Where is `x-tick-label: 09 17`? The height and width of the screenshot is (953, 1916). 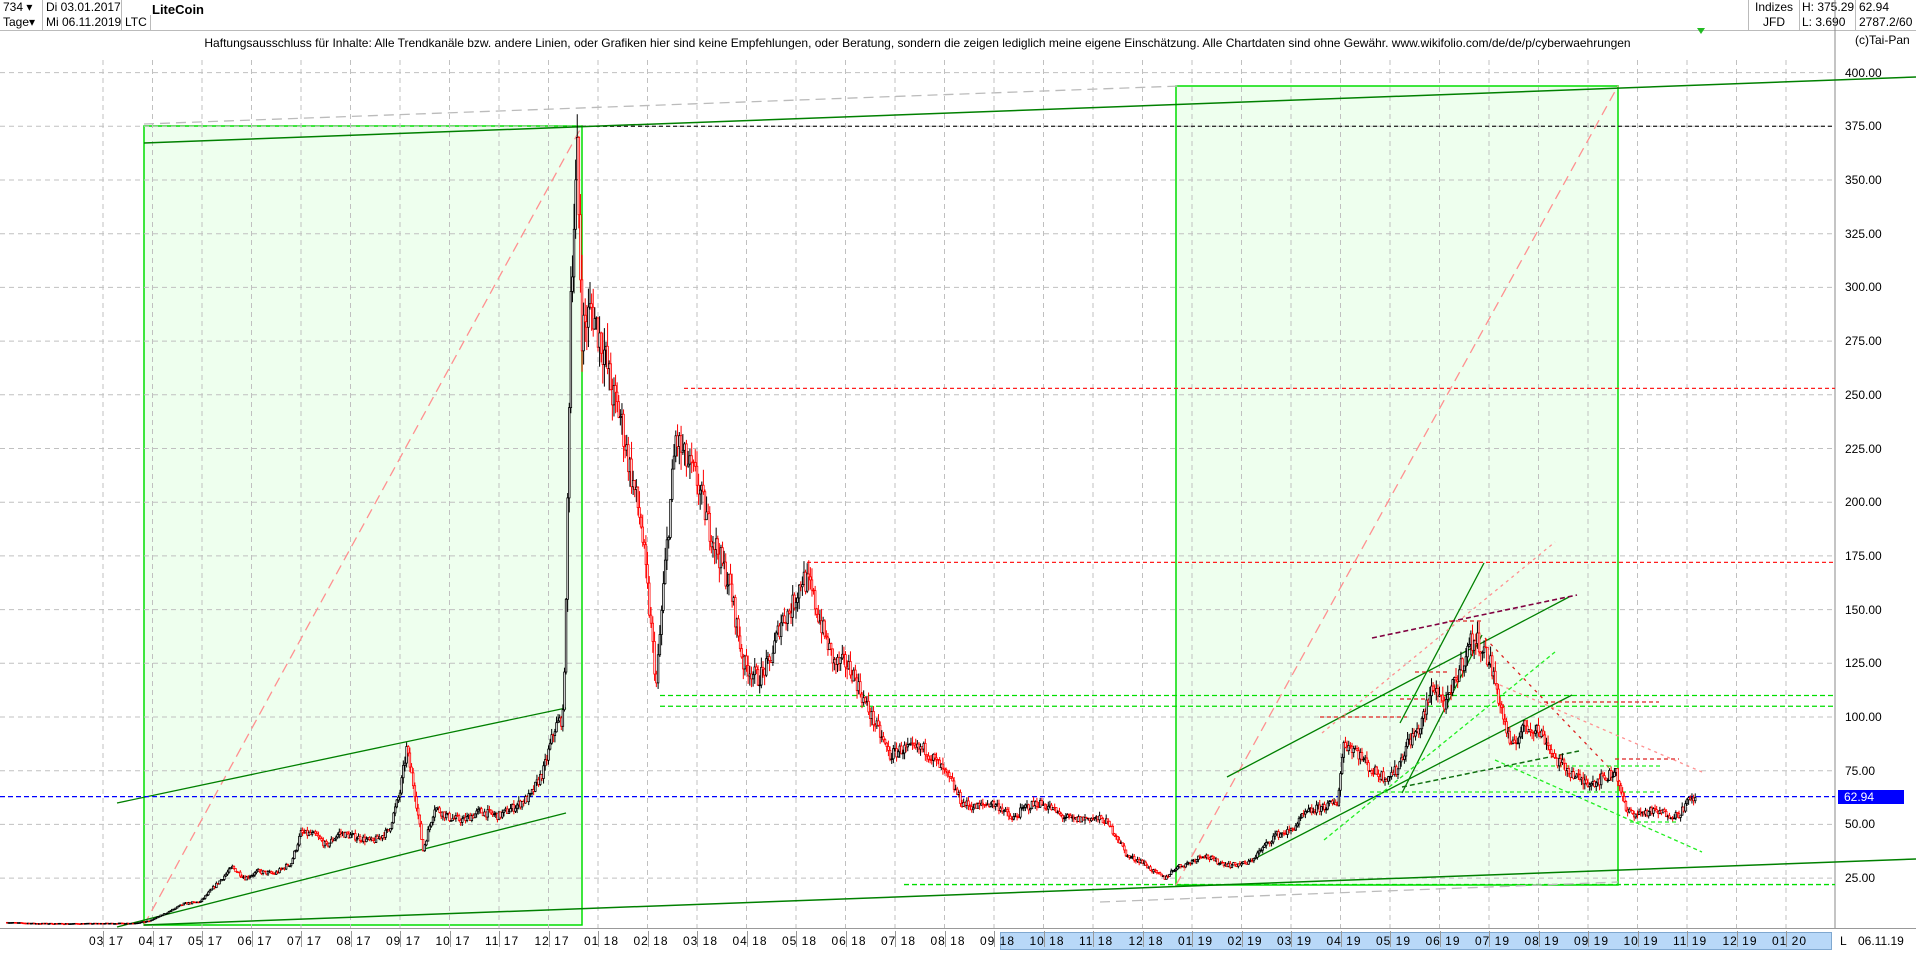
x-tick-label: 09 17 is located at coordinates (404, 941).